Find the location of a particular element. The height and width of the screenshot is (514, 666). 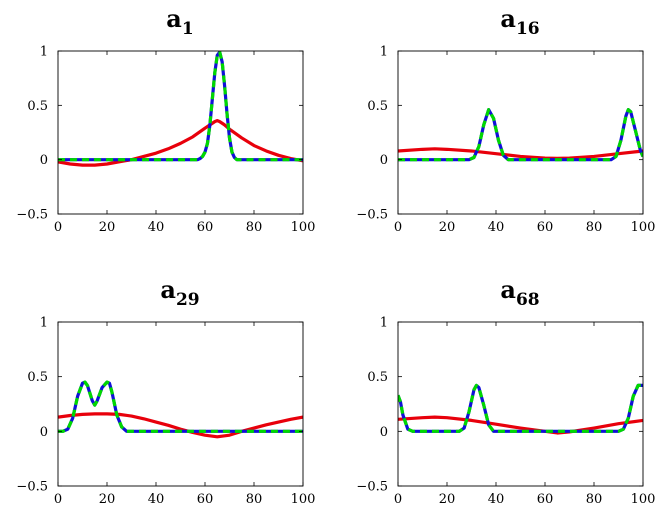

title-subscript: 68 is located at coordinates (528, 300).